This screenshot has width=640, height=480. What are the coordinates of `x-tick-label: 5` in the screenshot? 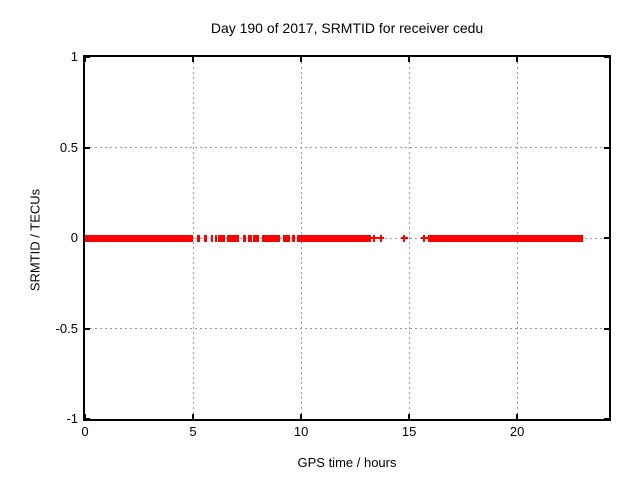 It's located at (193, 431).